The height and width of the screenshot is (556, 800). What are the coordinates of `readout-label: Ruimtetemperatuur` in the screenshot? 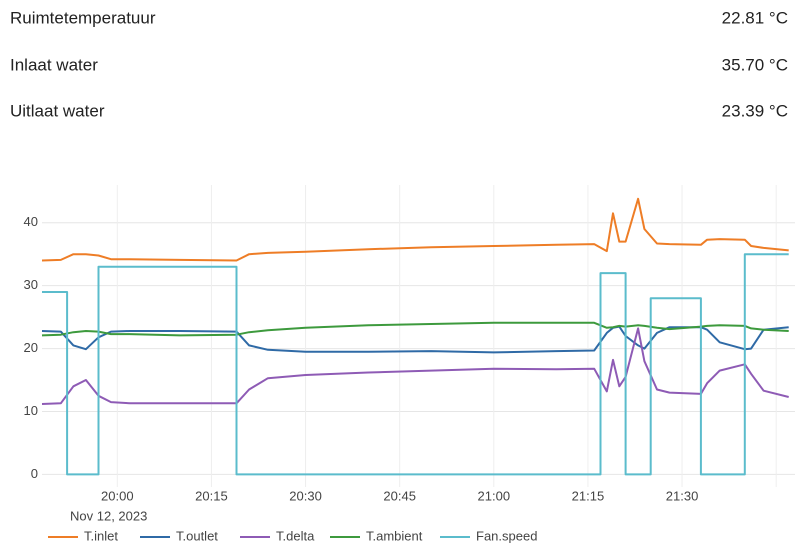 It's located at (83, 17).